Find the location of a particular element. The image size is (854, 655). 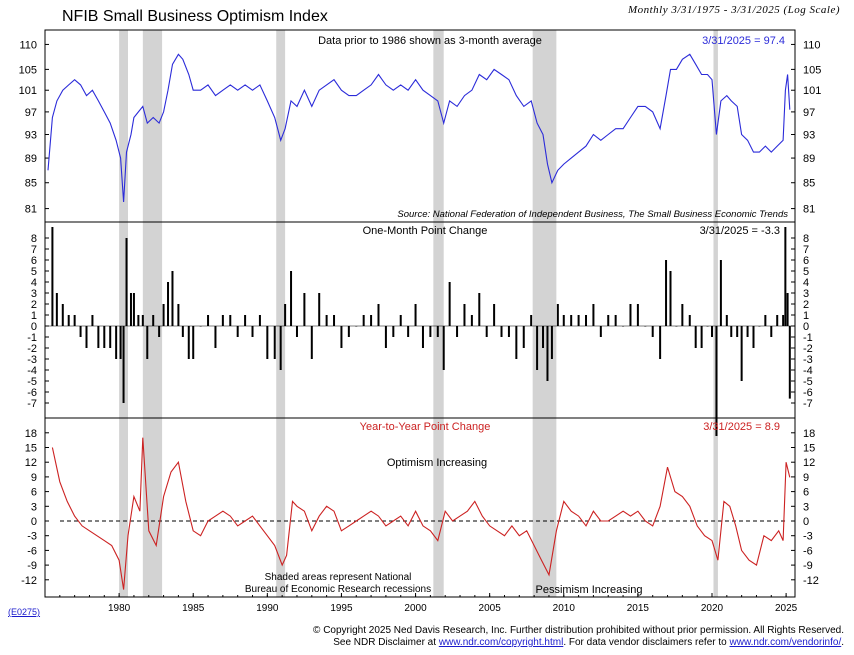

x-tick-label: 1985 is located at coordinates (193, 608).